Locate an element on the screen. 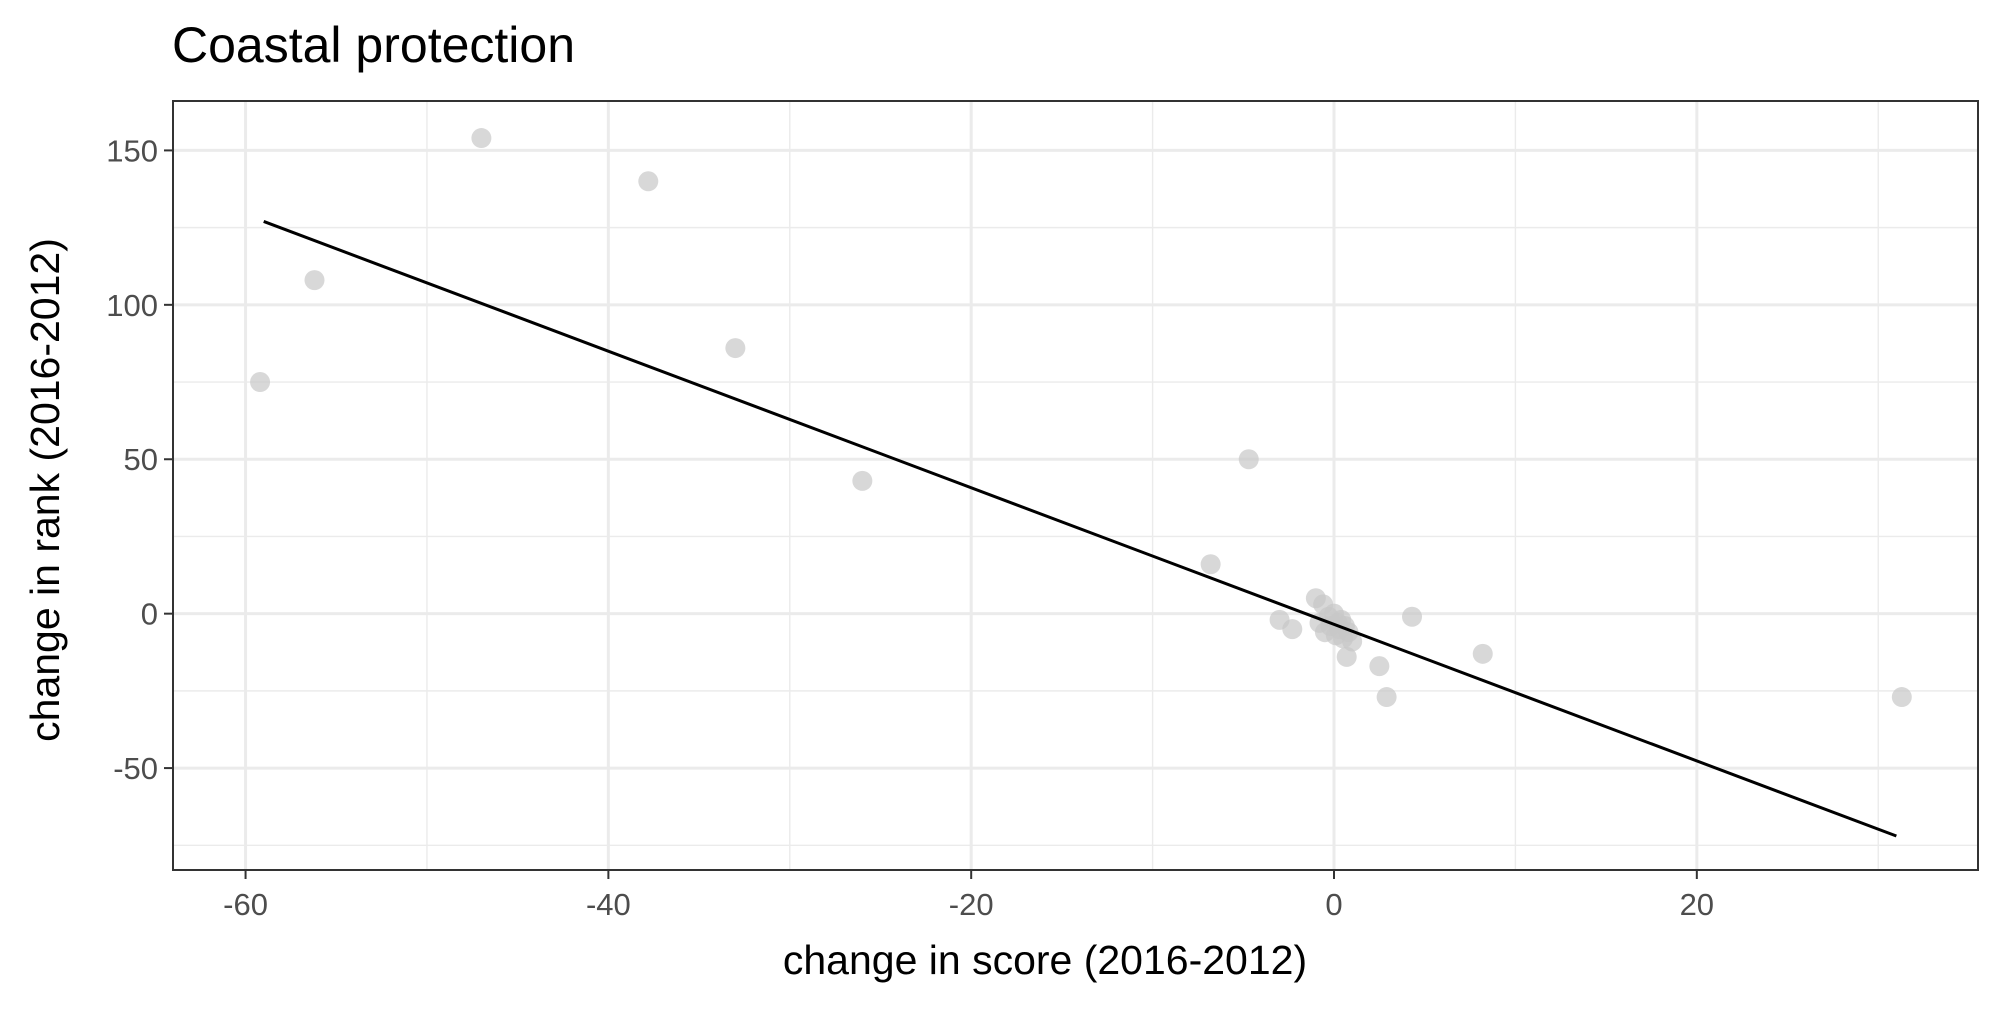  y-tick-label: 150 is located at coordinates (132, 150).